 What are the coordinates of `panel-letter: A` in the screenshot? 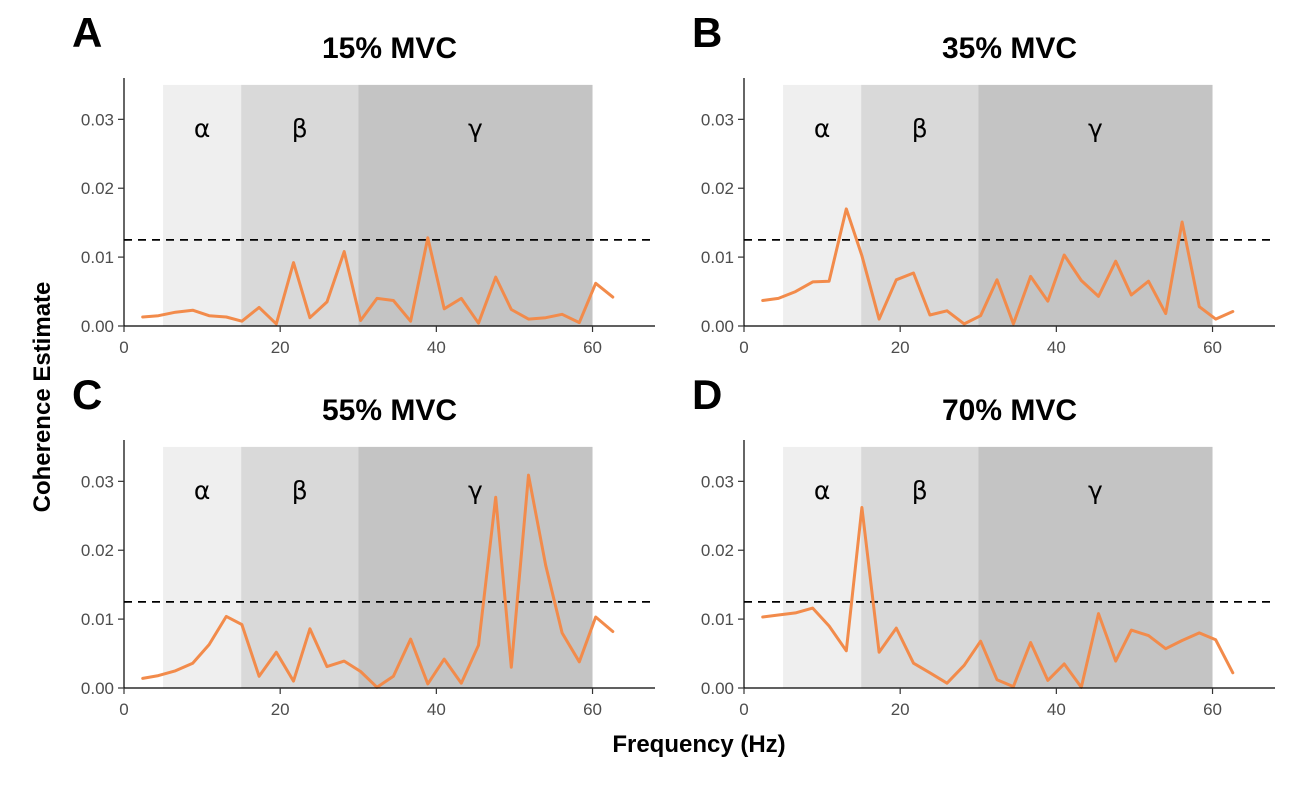 It's located at (87, 32).